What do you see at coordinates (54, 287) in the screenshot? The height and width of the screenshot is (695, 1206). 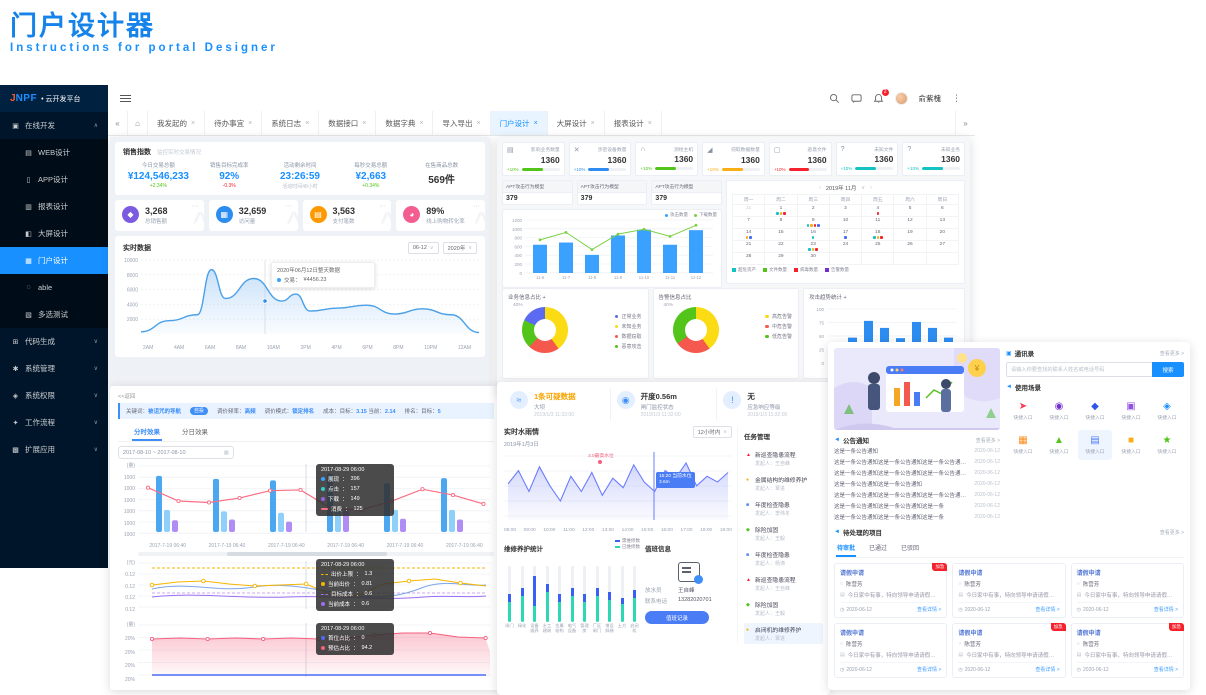 I see `sidebar-item-able-icon: ◌ able` at bounding box center [54, 287].